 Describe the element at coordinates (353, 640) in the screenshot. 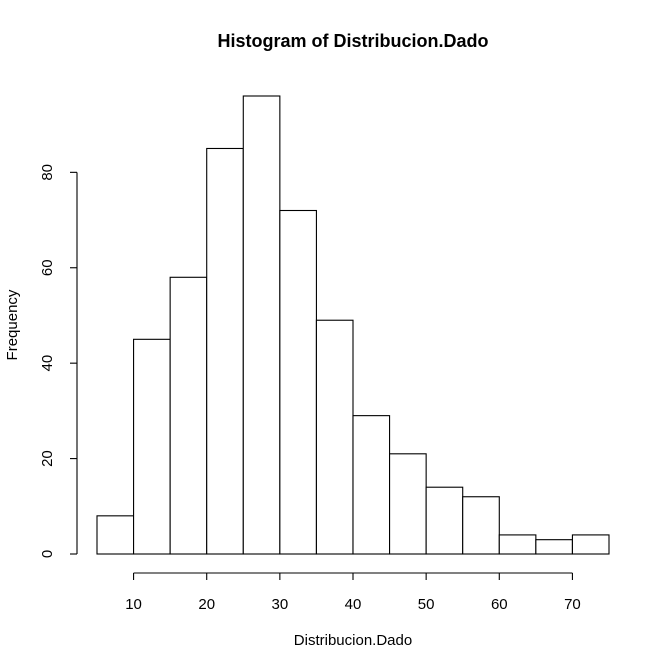

I see `x-axis-label: Distribucion.Dado` at that location.